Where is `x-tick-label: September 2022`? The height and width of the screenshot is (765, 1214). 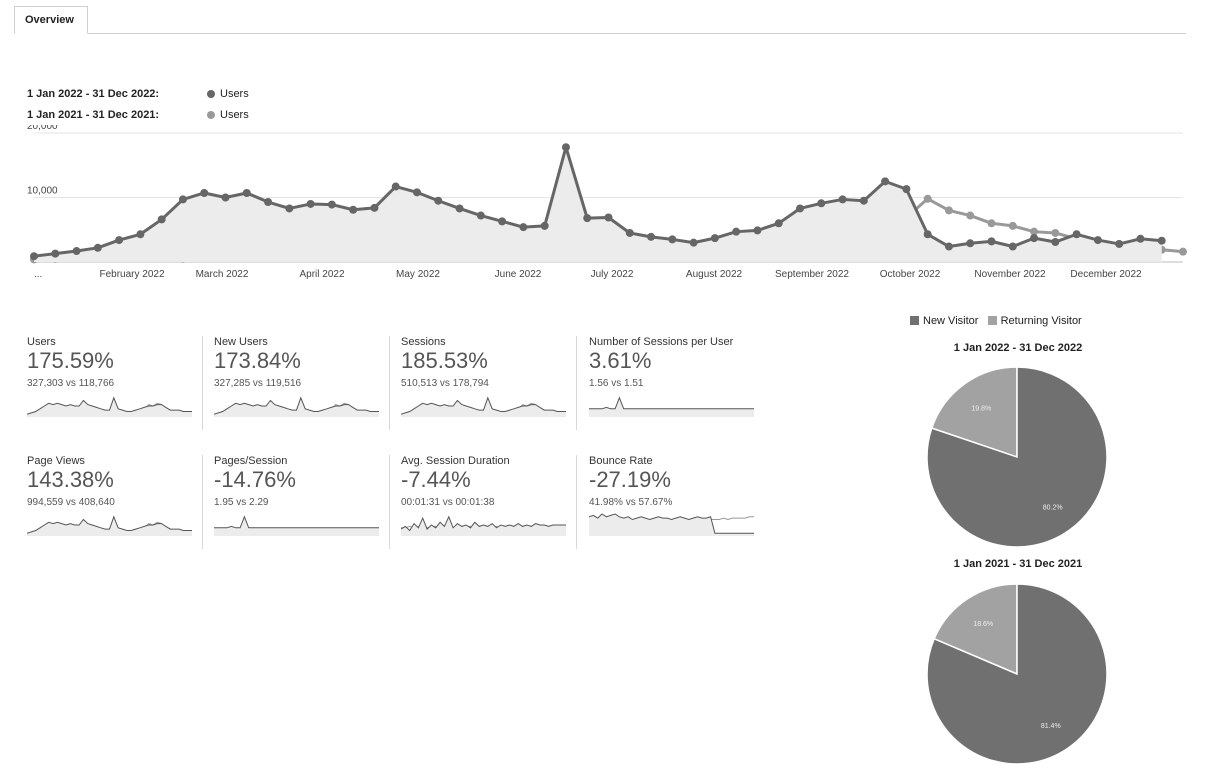
x-tick-label: September 2022 is located at coordinates (812, 274).